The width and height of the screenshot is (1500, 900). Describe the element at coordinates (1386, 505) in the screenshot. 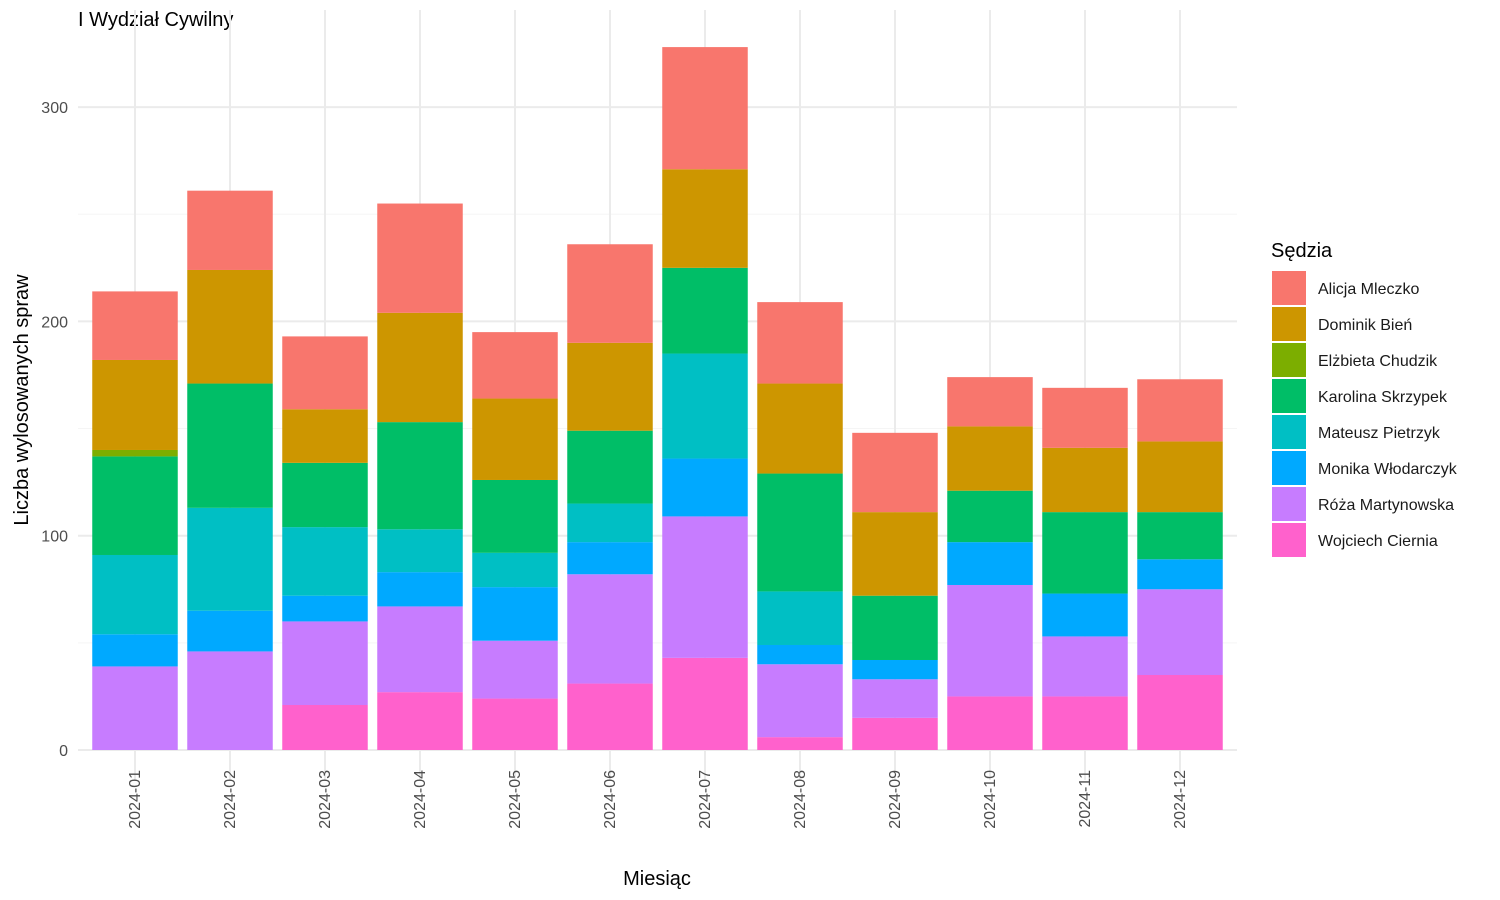

I see `legend-label: Róża Martynowska` at that location.